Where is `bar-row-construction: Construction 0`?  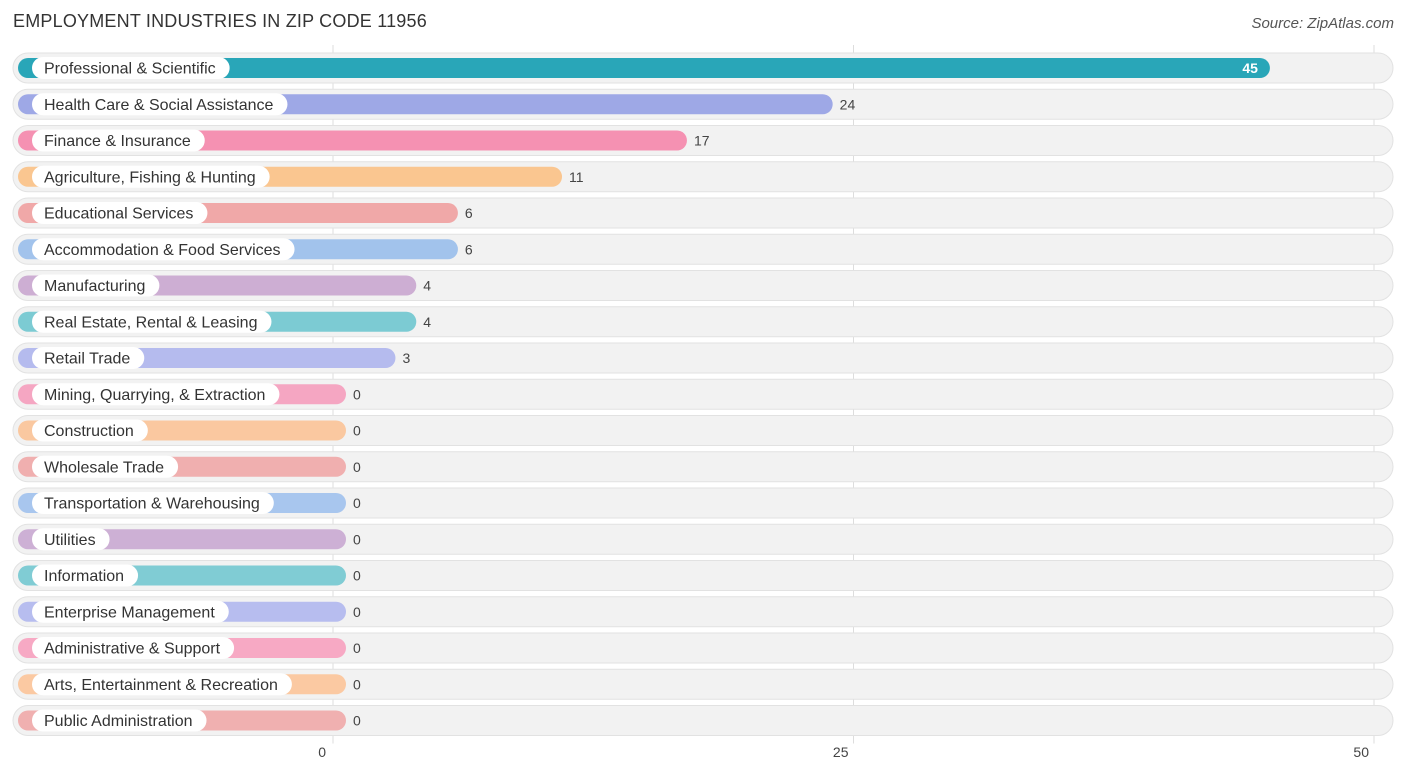
bar-row-construction: Construction 0 is located at coordinates (703, 430).